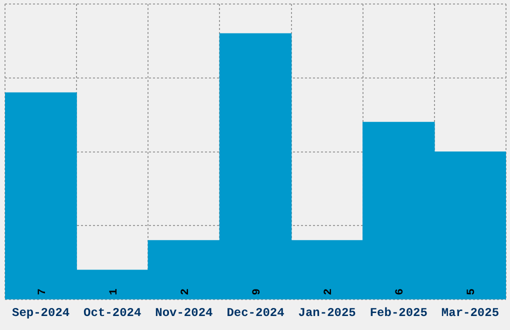 The width and height of the screenshot is (510, 330). Describe the element at coordinates (470, 313) in the screenshot. I see `x-tick-label: Mar-2025` at that location.